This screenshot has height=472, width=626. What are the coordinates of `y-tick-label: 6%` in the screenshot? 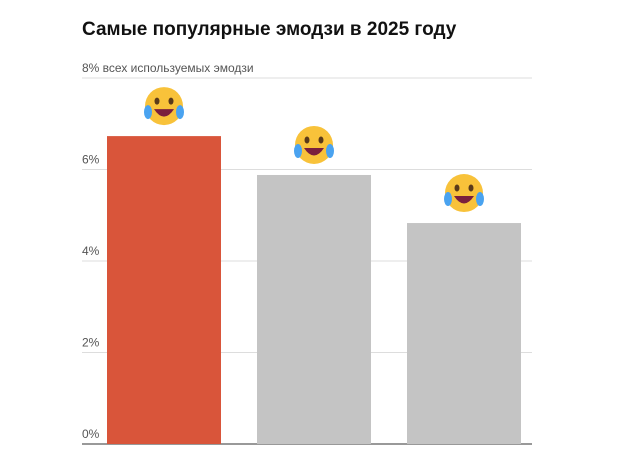 It's located at (91, 160).